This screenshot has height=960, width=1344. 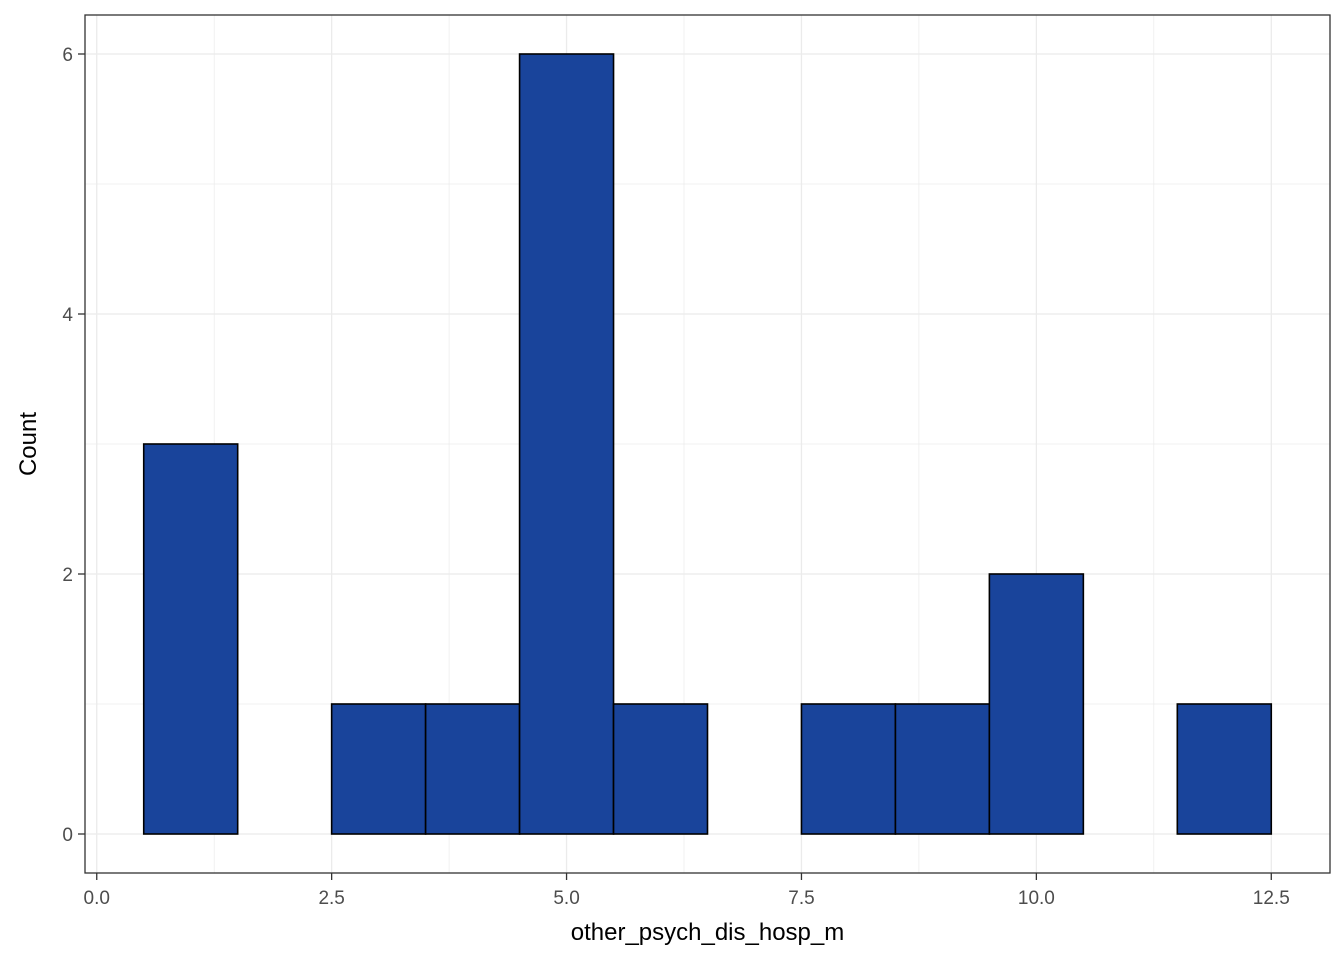 What do you see at coordinates (67, 575) in the screenshot?
I see `y-tick-label: 2` at bounding box center [67, 575].